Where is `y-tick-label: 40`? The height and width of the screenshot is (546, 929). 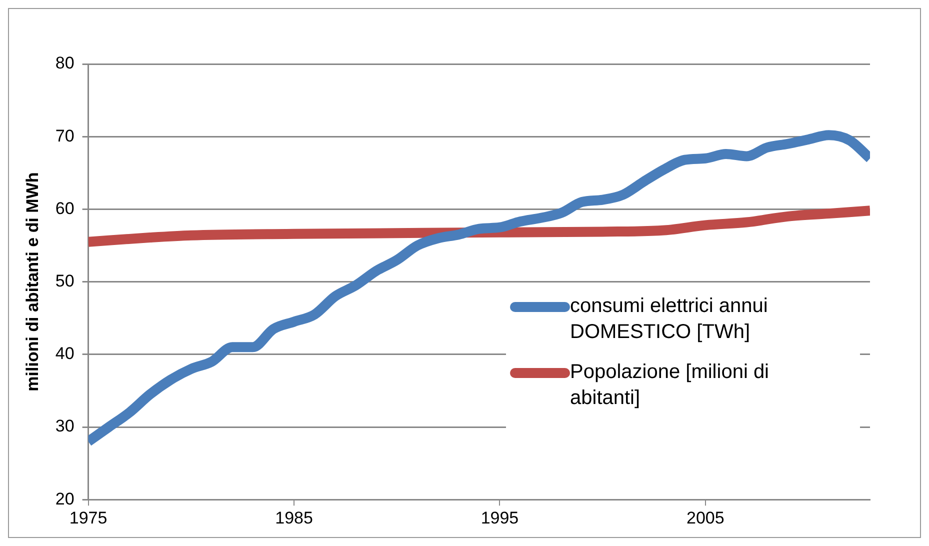 y-tick-label: 40 is located at coordinates (64, 354).